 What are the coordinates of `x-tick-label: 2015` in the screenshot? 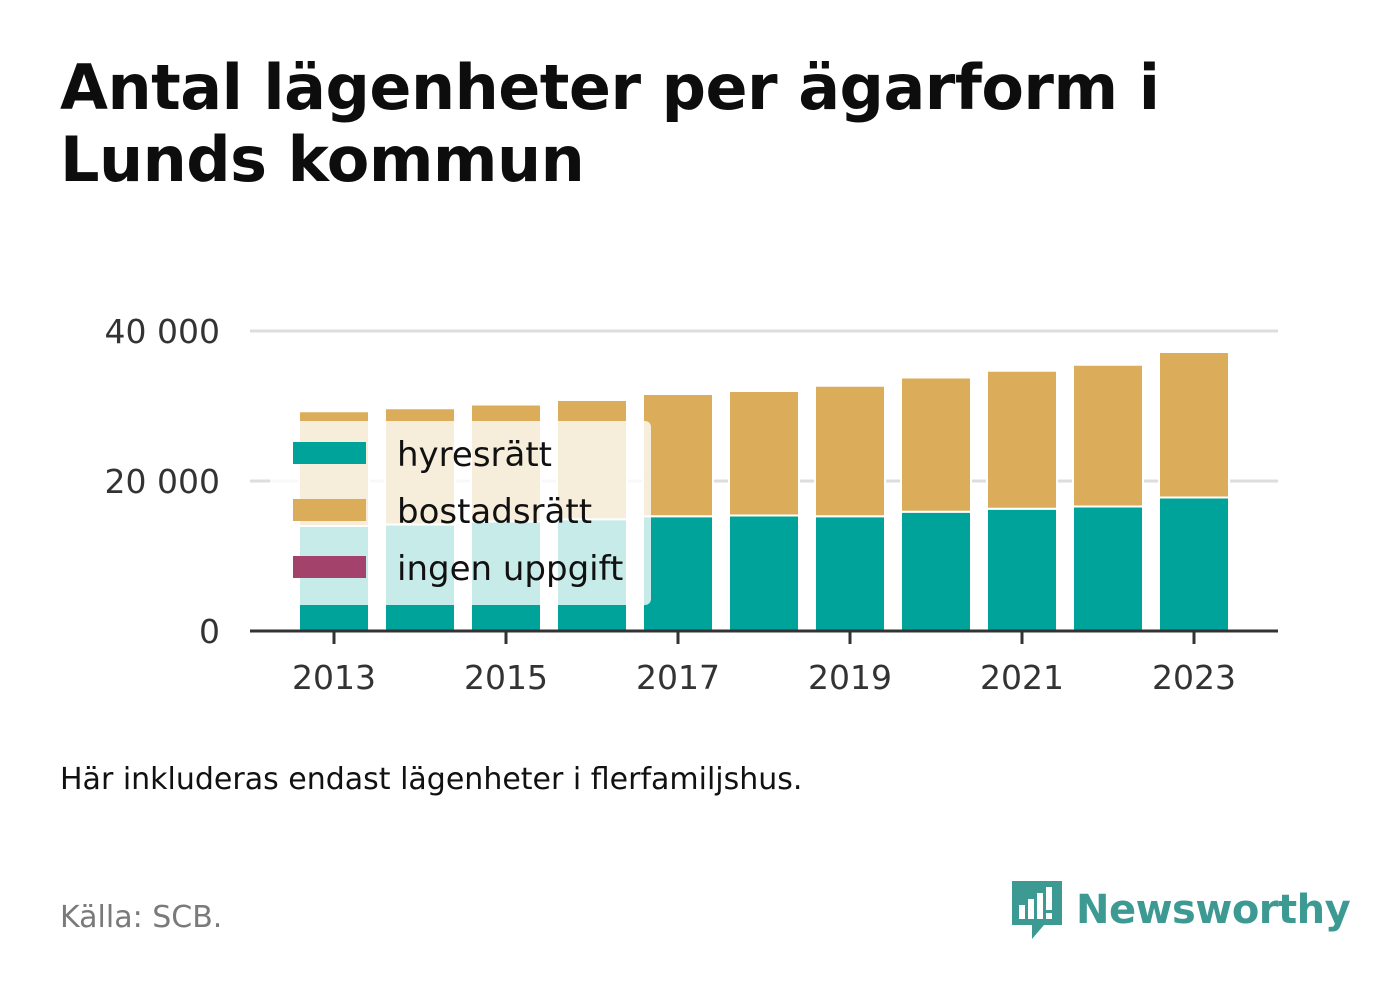 It's located at (506, 677).